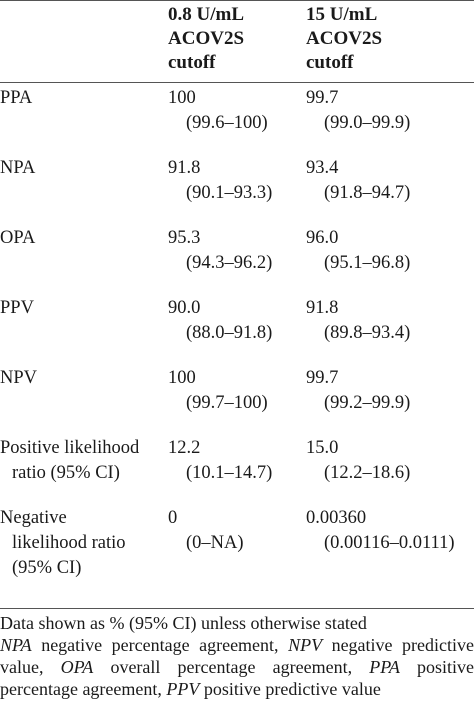 Image resolution: width=474 pixels, height=720 pixels. I want to click on row-label: Positive likelihood ratio (95% CI), so click(69, 461).